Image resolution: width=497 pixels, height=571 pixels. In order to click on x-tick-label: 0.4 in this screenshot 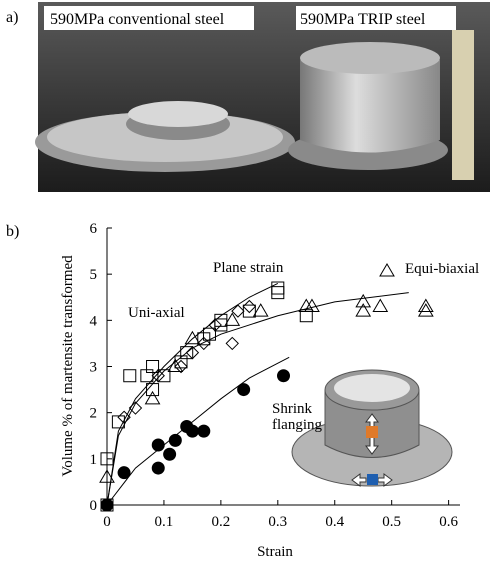, I will do `click(334, 522)`.